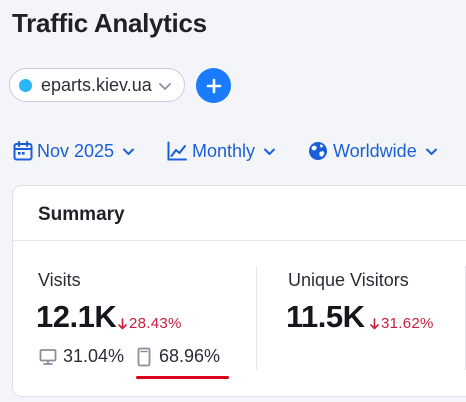 The height and width of the screenshot is (402, 466). I want to click on visits-desktop-share: 31.04%, so click(81, 356).